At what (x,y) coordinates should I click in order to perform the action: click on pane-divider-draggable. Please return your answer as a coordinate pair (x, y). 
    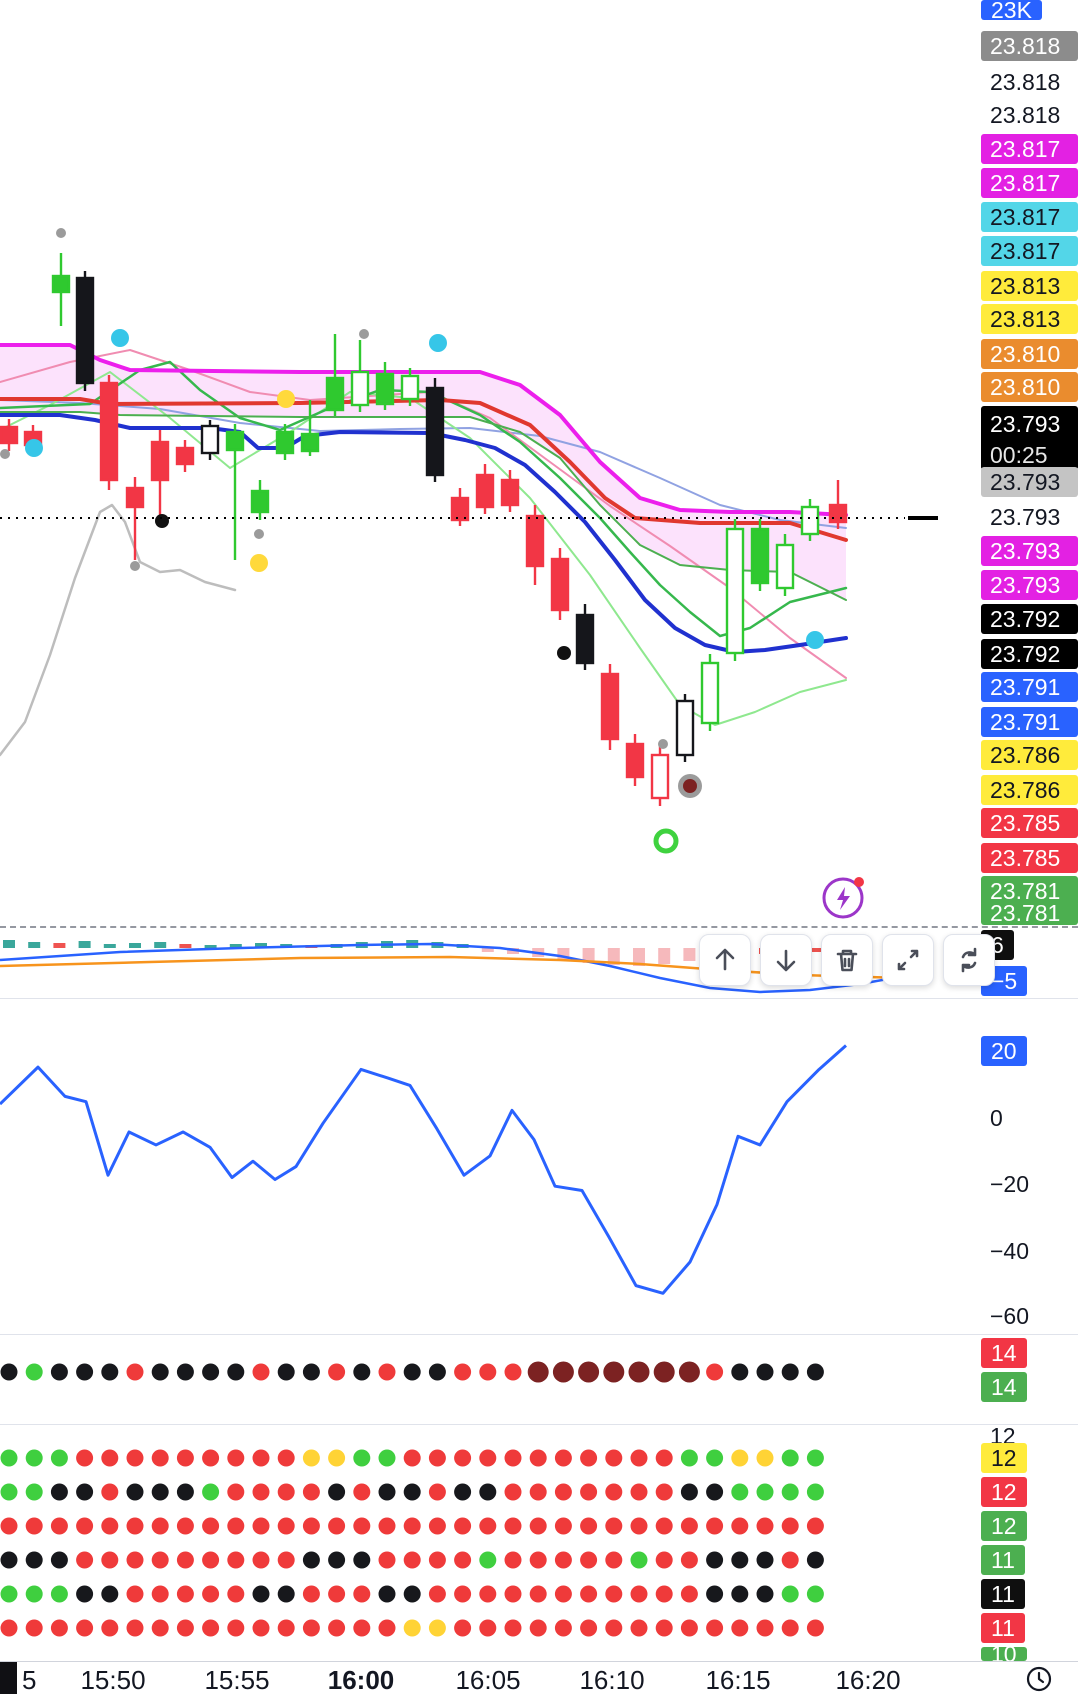
    Looking at the image, I should click on (539, 927).